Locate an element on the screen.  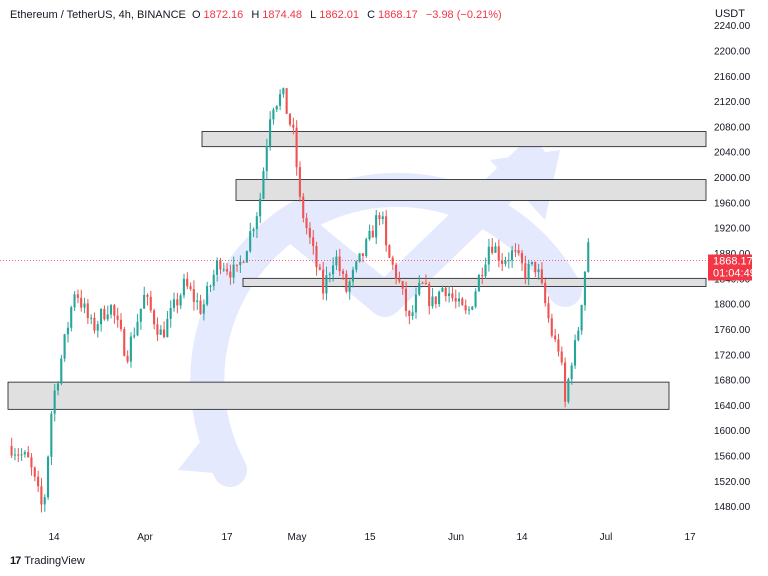
symbol-label: Ethereum / TetherUS, 4h, BINANCE is located at coordinates (98, 15).